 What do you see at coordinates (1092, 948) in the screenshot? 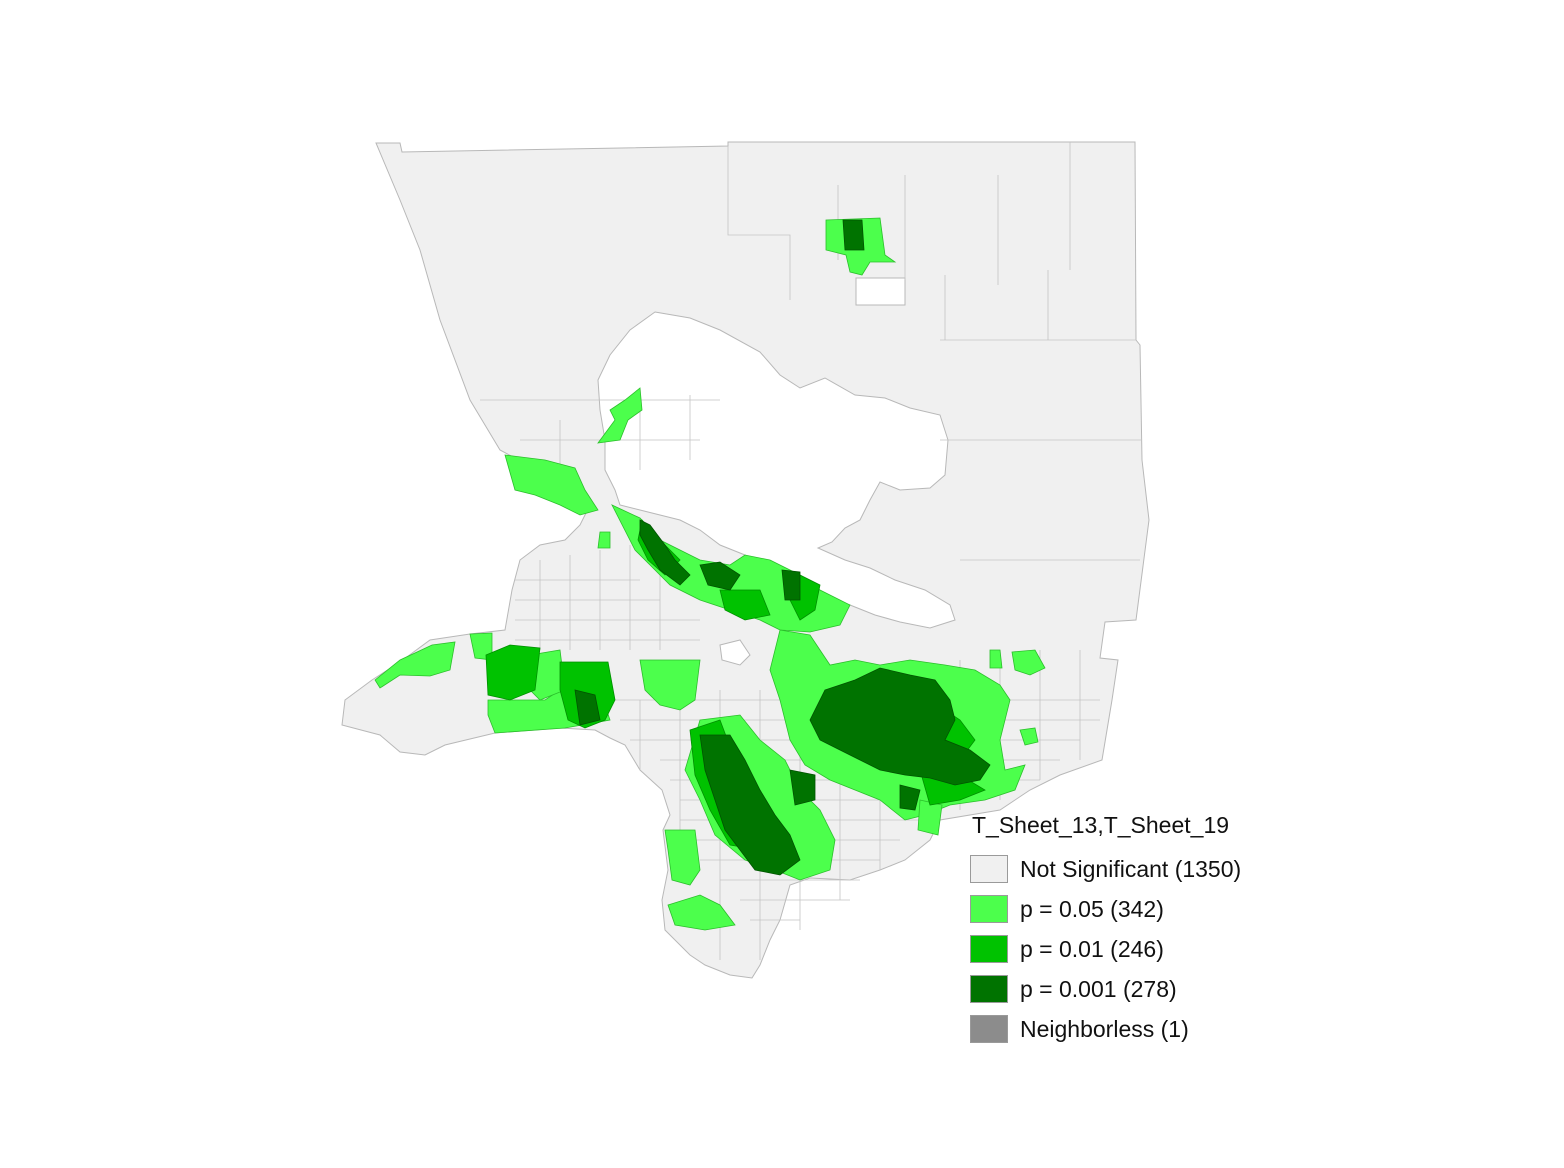
I see `legend-label: p = 0.01 (246)` at bounding box center [1092, 948].